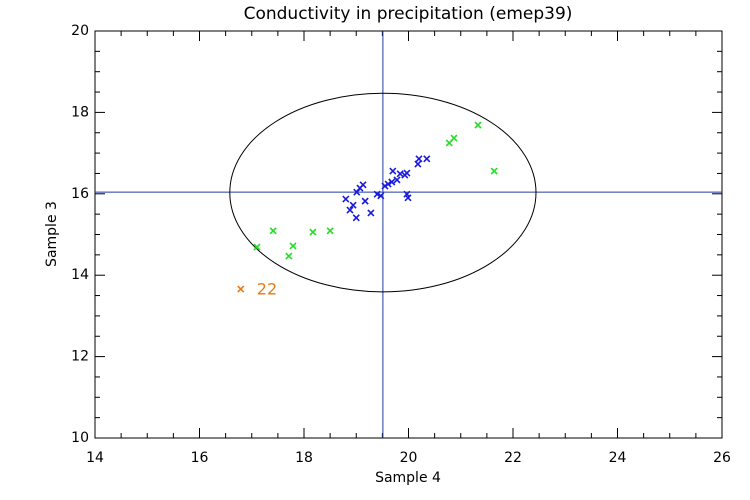 This screenshot has height=500, width=750. I want to click on x-tick-label: 16, so click(200, 458).